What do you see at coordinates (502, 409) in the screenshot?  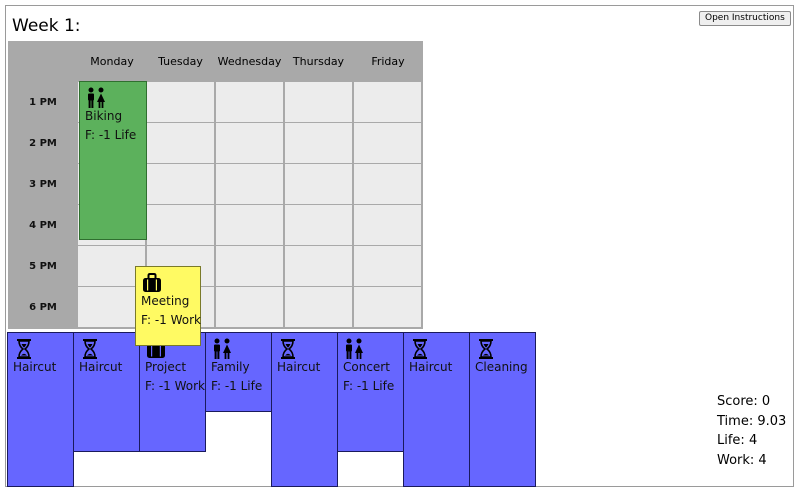 I see `queue-card-cleaning: Cleaning` at bounding box center [502, 409].